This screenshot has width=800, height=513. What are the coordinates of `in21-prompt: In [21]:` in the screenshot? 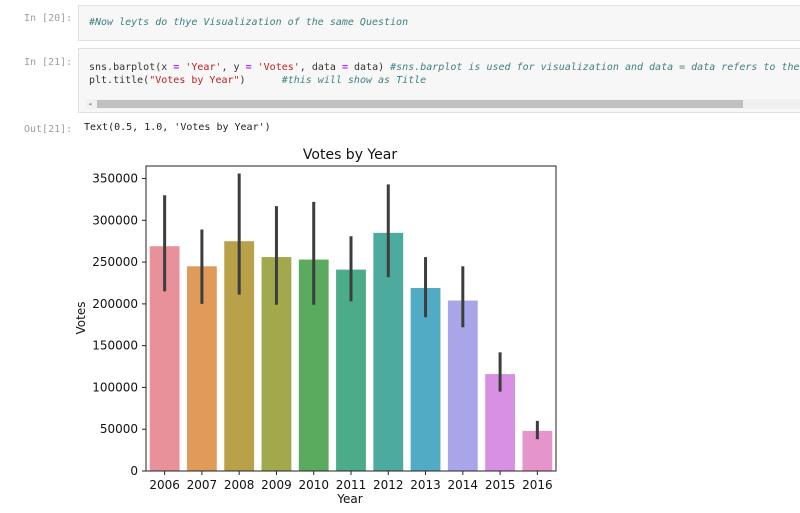 It's located at (48, 62).